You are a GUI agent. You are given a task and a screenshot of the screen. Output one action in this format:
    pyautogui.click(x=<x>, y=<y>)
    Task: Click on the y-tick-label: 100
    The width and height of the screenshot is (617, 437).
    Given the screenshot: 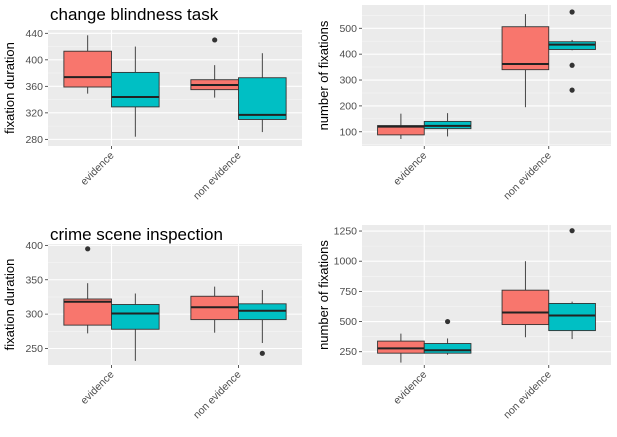 What is the action you would take?
    pyautogui.click(x=348, y=132)
    